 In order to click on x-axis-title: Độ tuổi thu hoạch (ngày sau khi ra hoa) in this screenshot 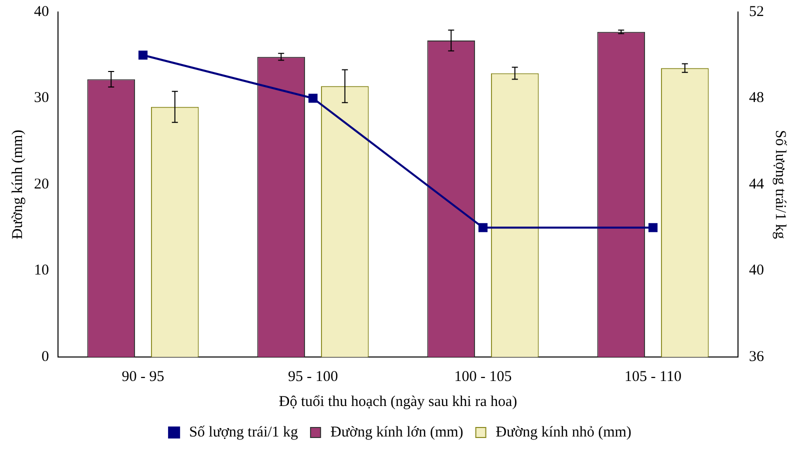, I will do `click(398, 402)`.